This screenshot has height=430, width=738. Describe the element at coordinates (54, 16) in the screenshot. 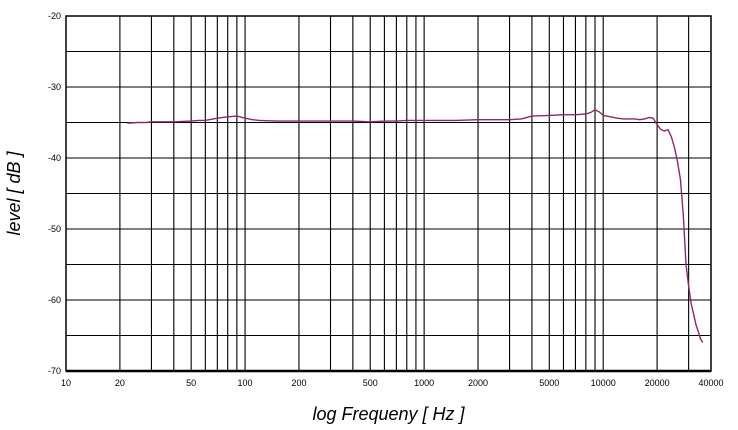

I see `y-tick-label: -20` at that location.